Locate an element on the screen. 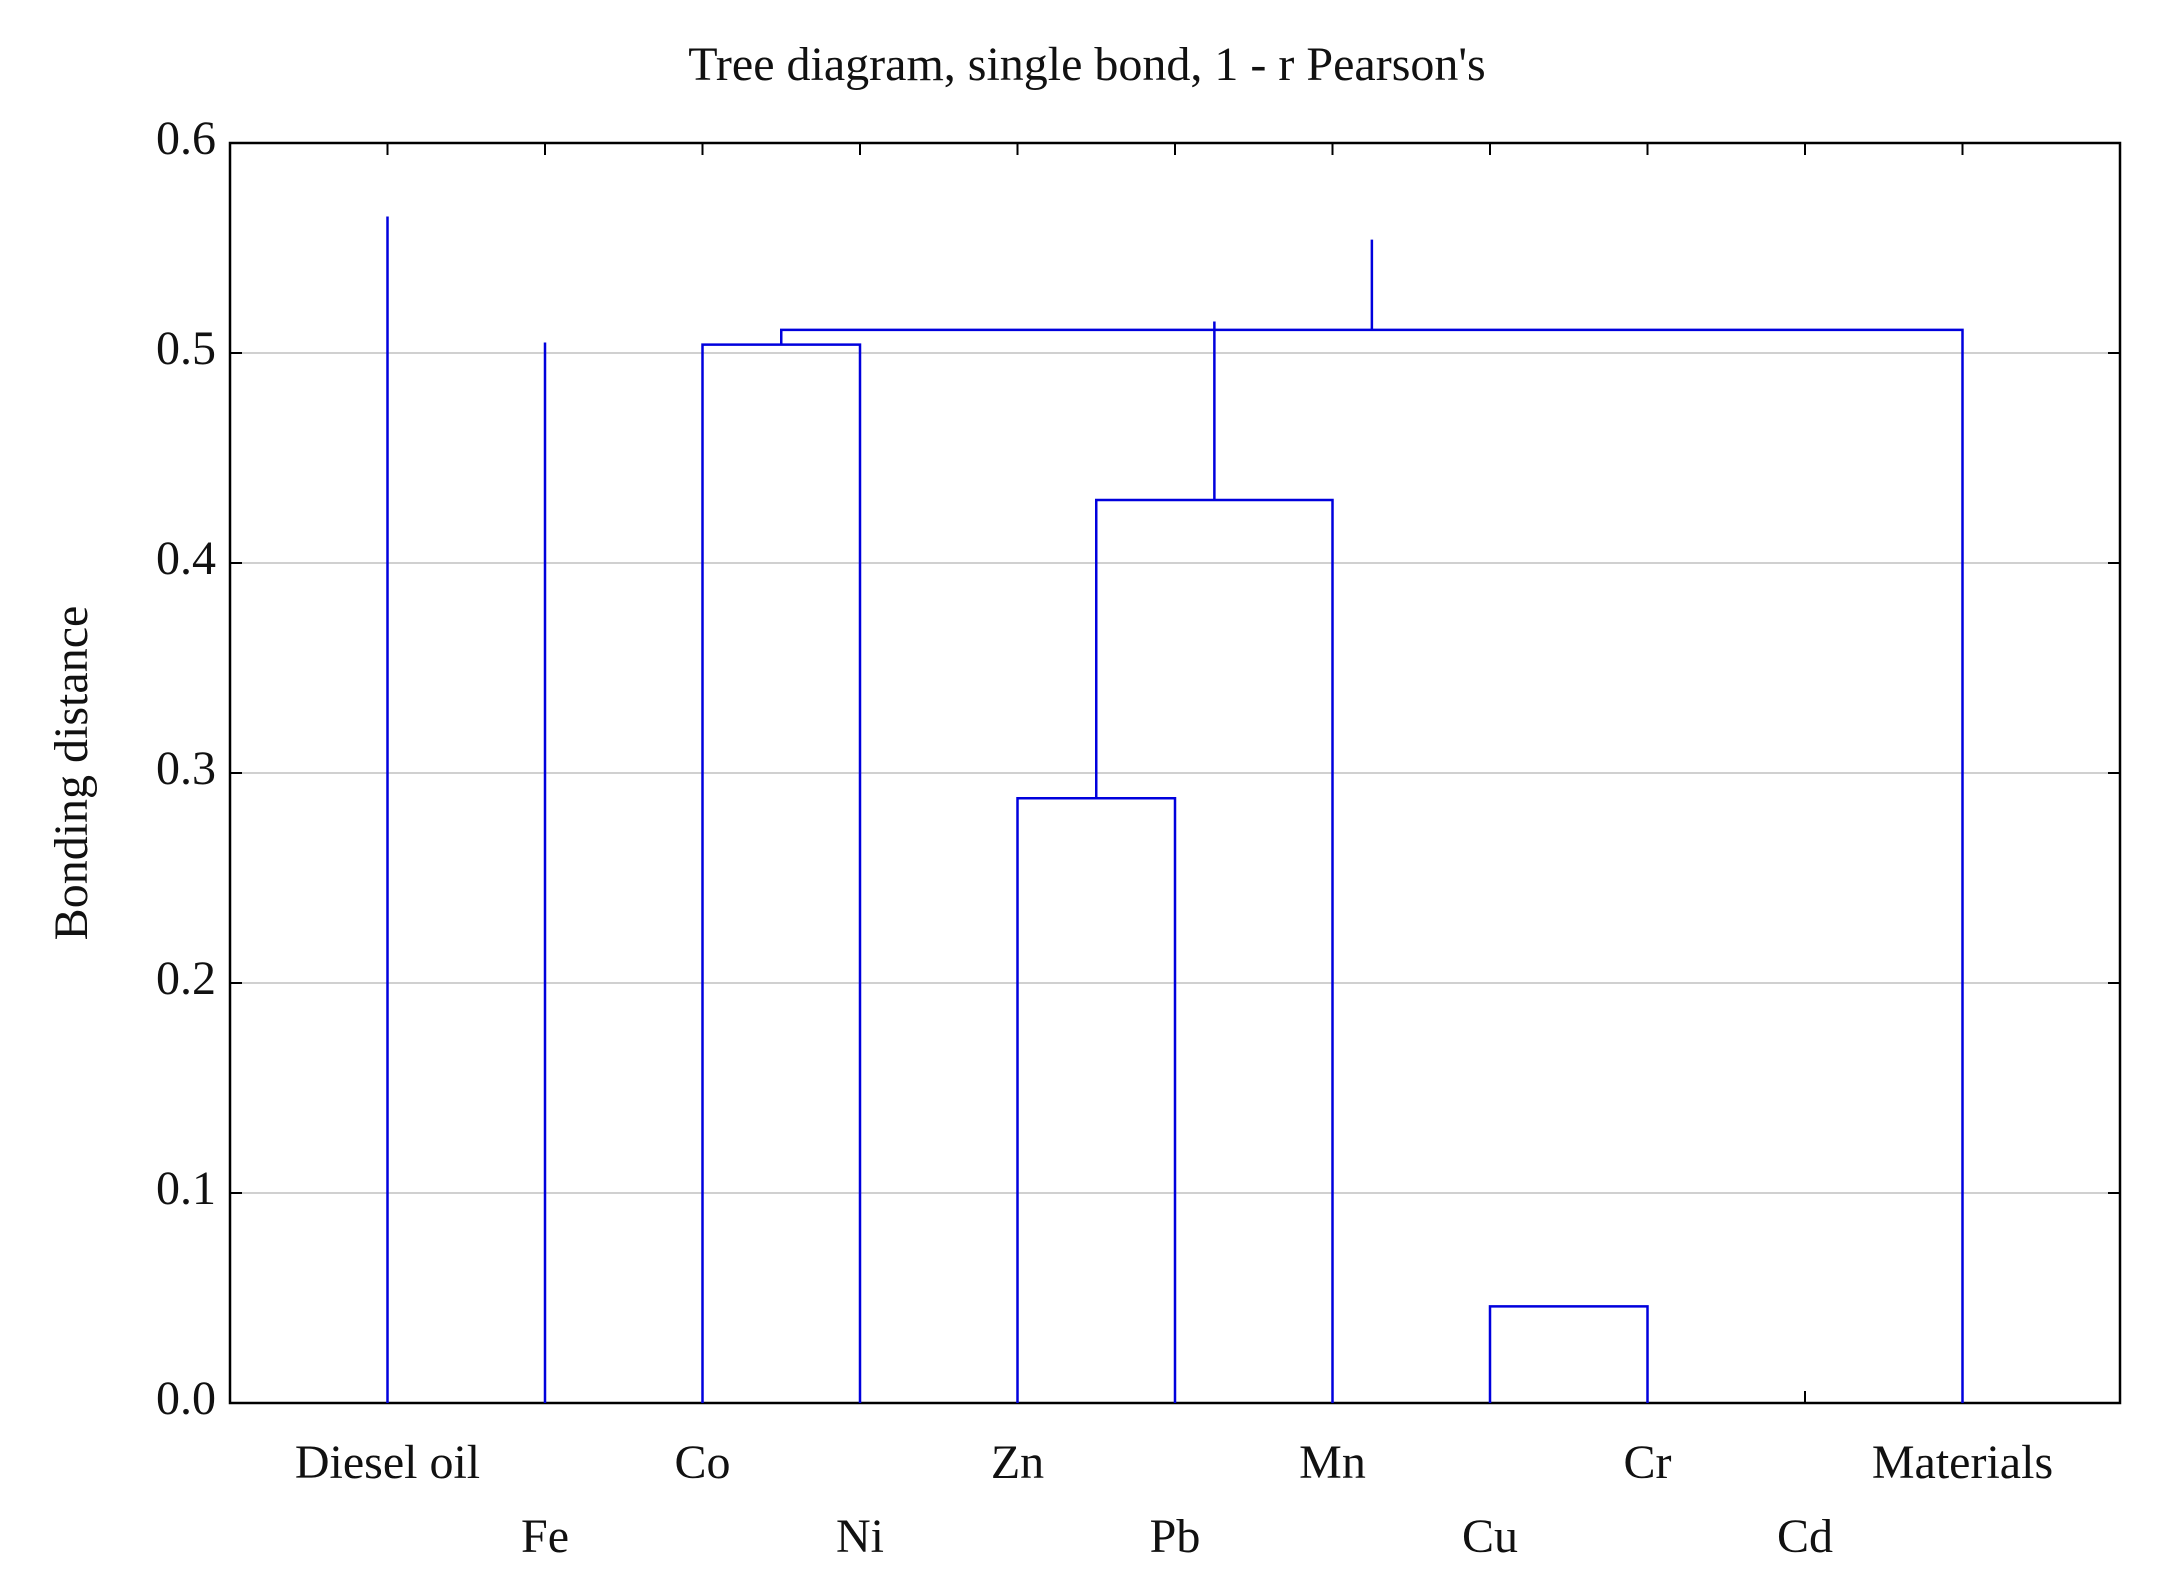 This screenshot has width=2165, height=1593. y-tick-label: 0.2 is located at coordinates (186, 978).